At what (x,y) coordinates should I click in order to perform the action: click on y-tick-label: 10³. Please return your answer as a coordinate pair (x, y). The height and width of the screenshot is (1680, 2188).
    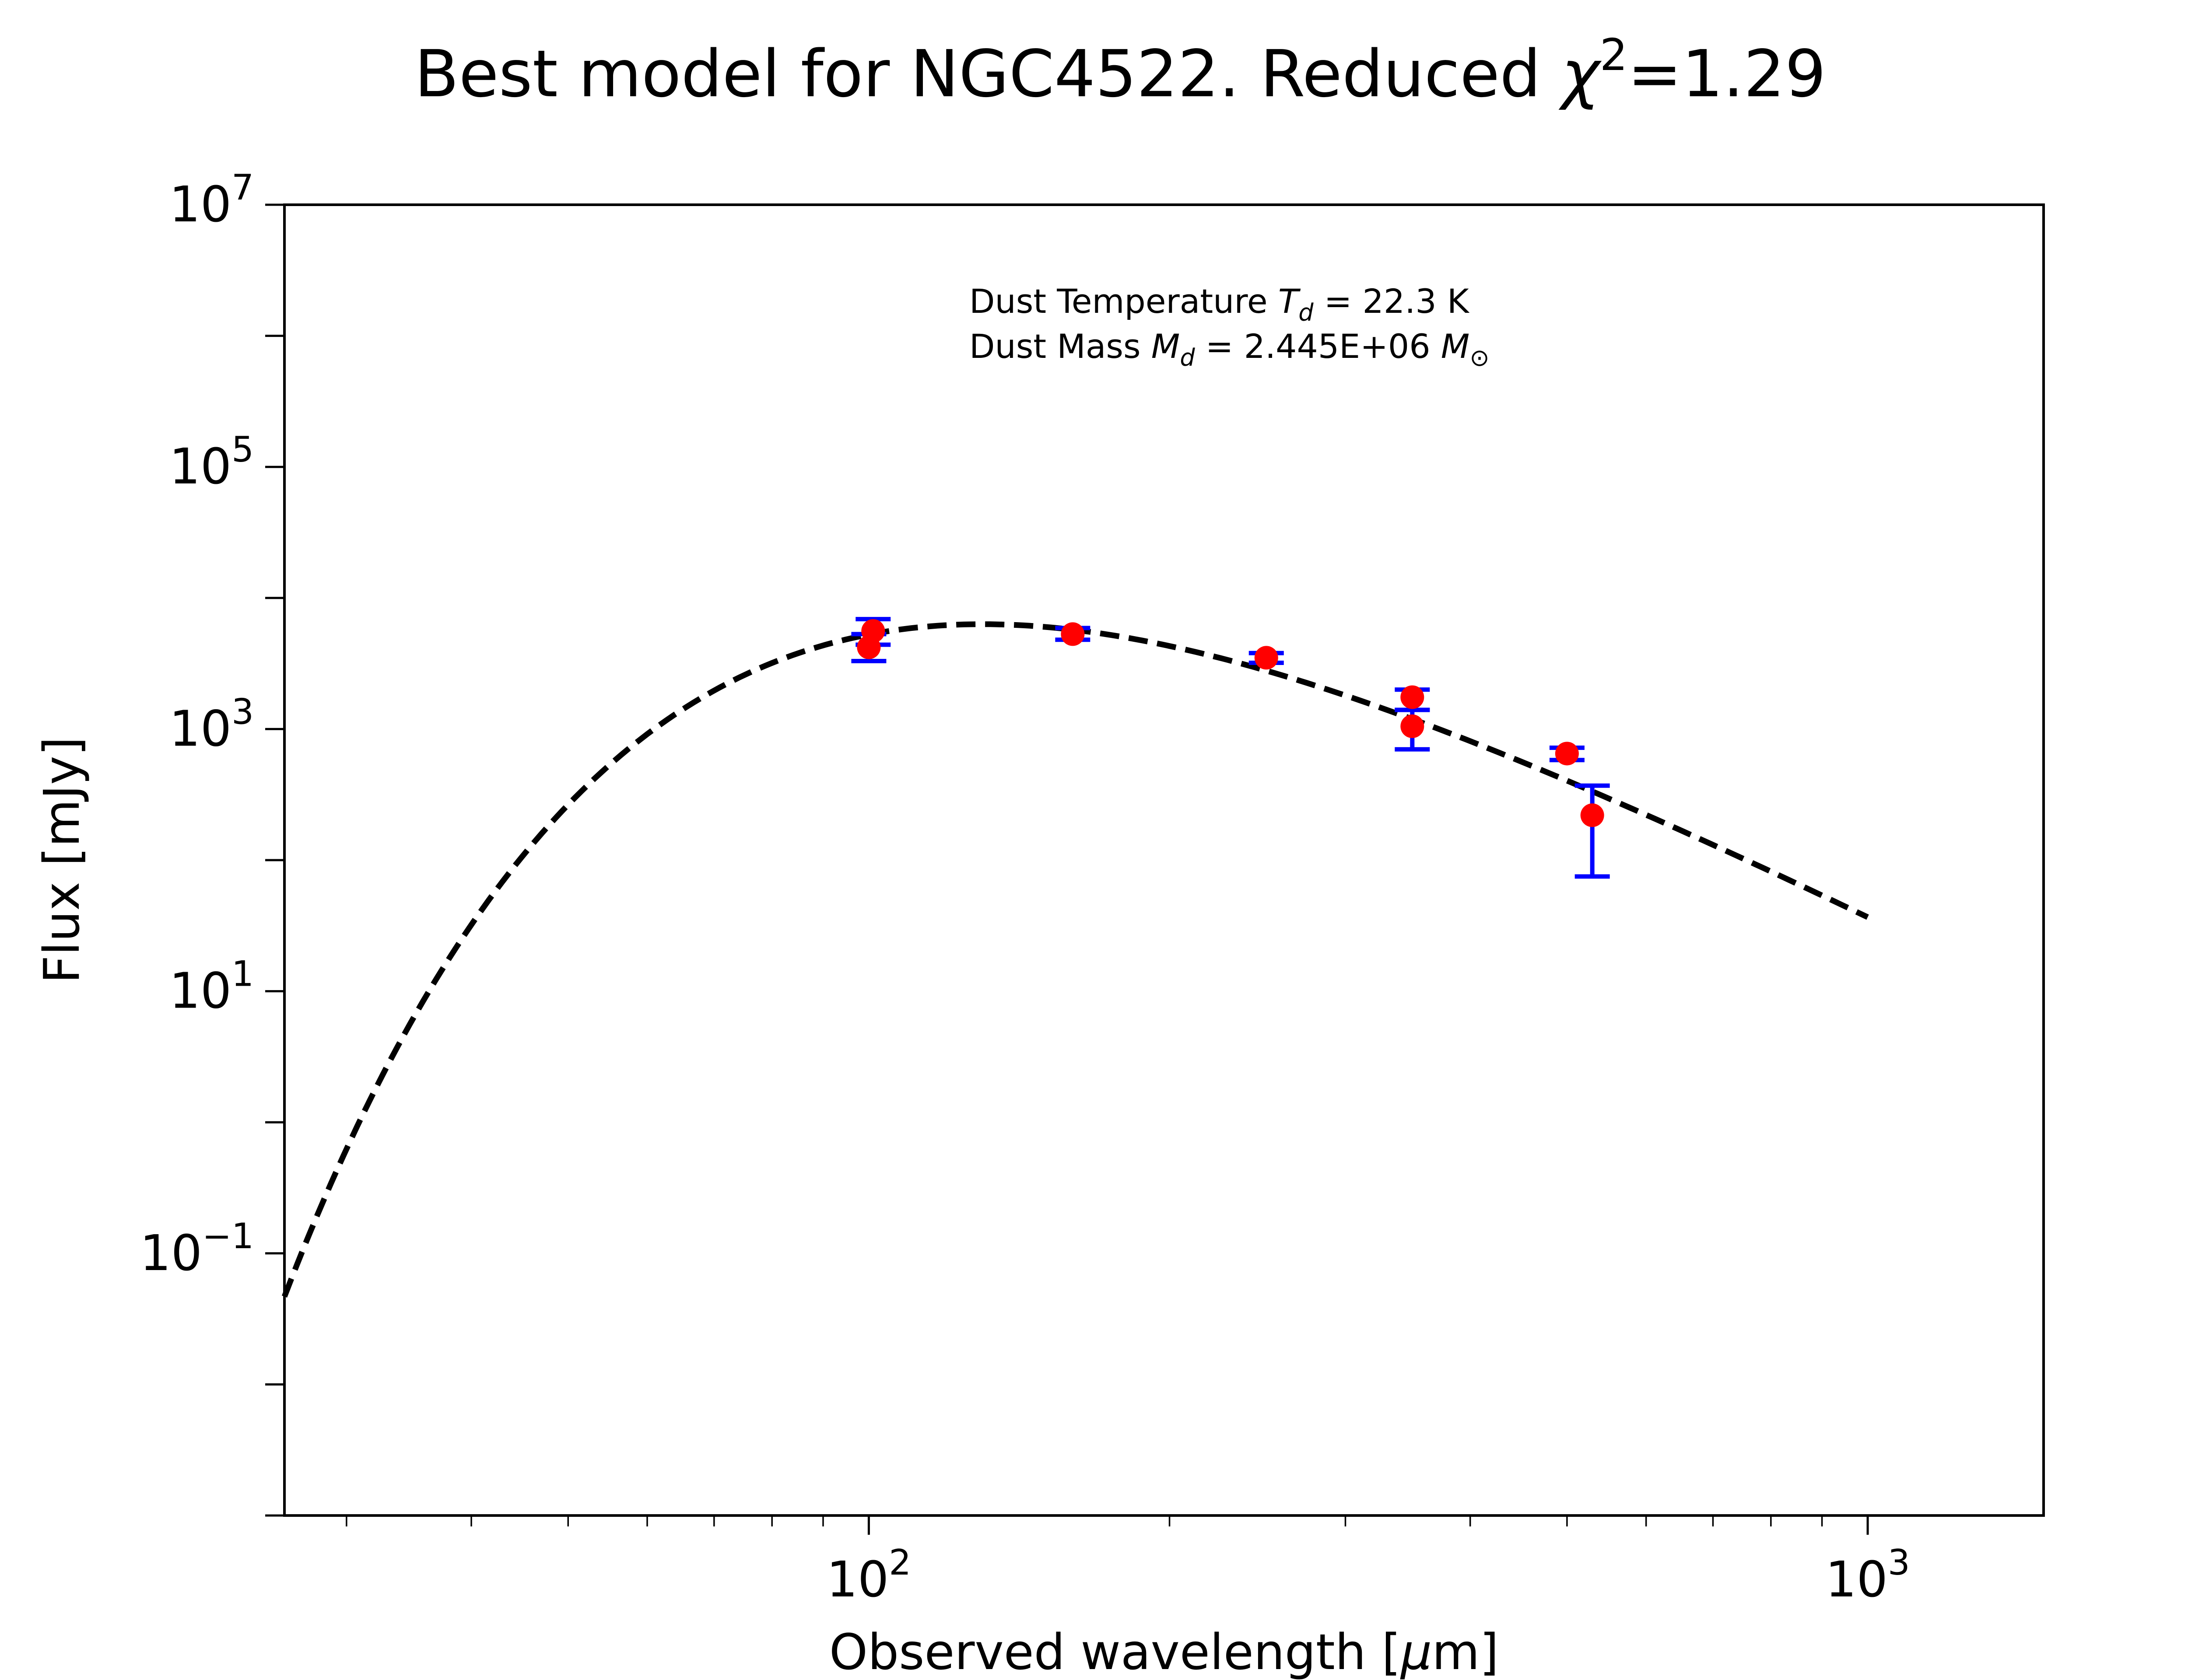
    Looking at the image, I should click on (211, 724).